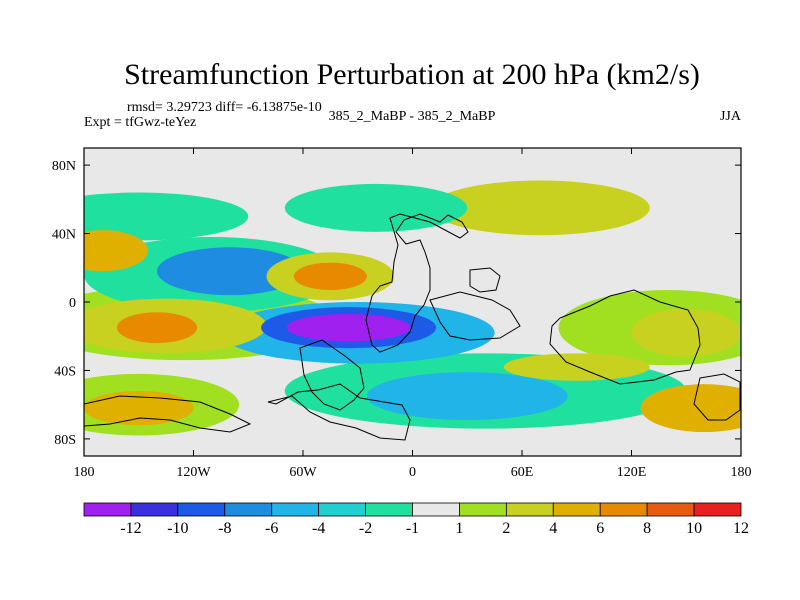 The height and width of the screenshot is (600, 800). Describe the element at coordinates (130, 528) in the screenshot. I see `colorbar-label-0: -12` at that location.